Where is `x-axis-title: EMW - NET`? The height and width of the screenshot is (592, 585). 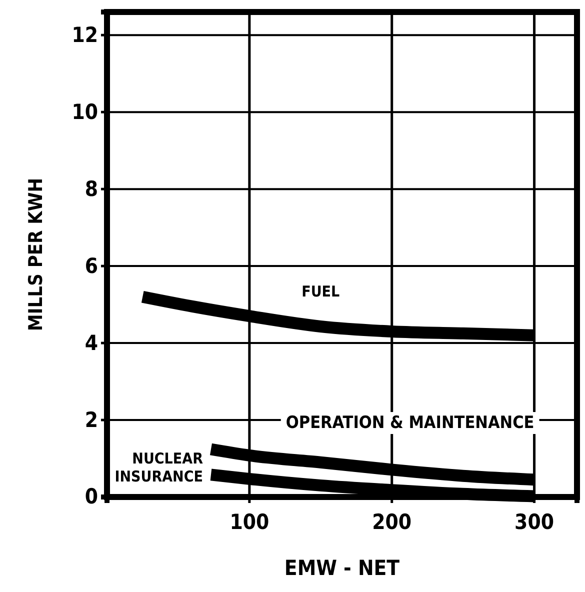 x-axis-title: EMW - NET is located at coordinates (342, 568).